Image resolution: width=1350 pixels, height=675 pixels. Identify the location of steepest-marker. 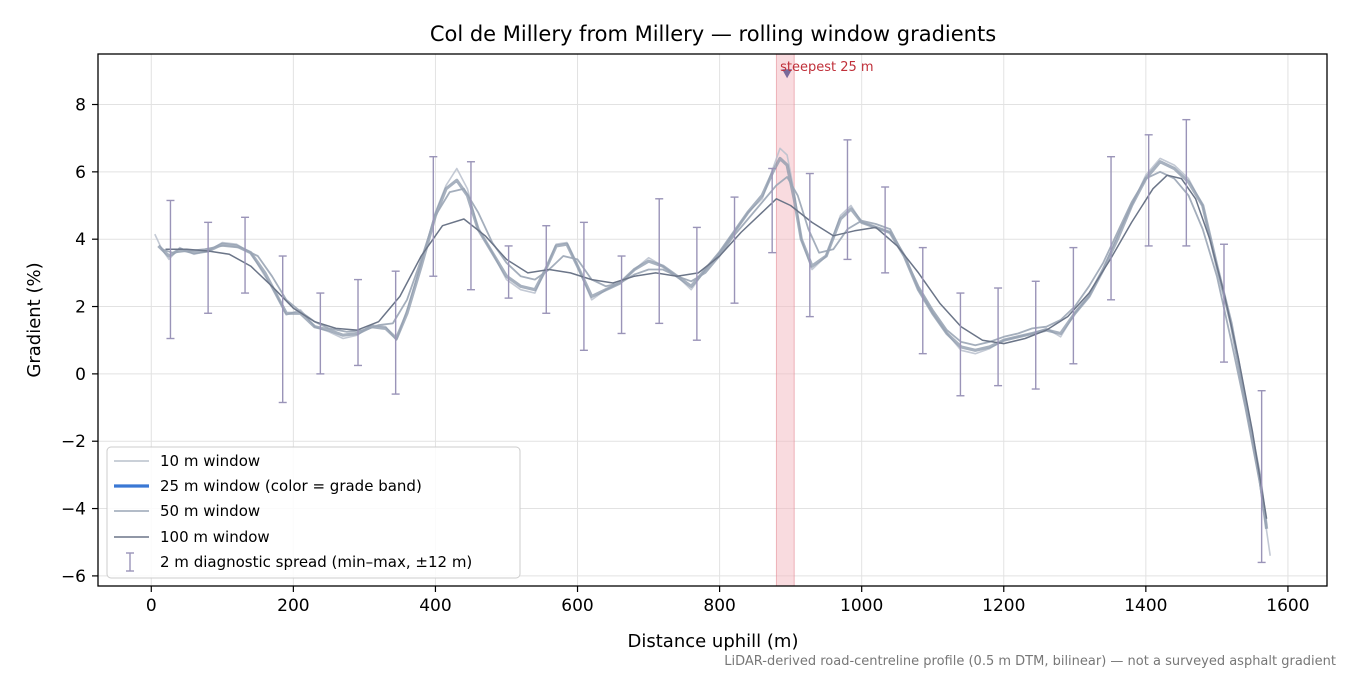
(787, 74).